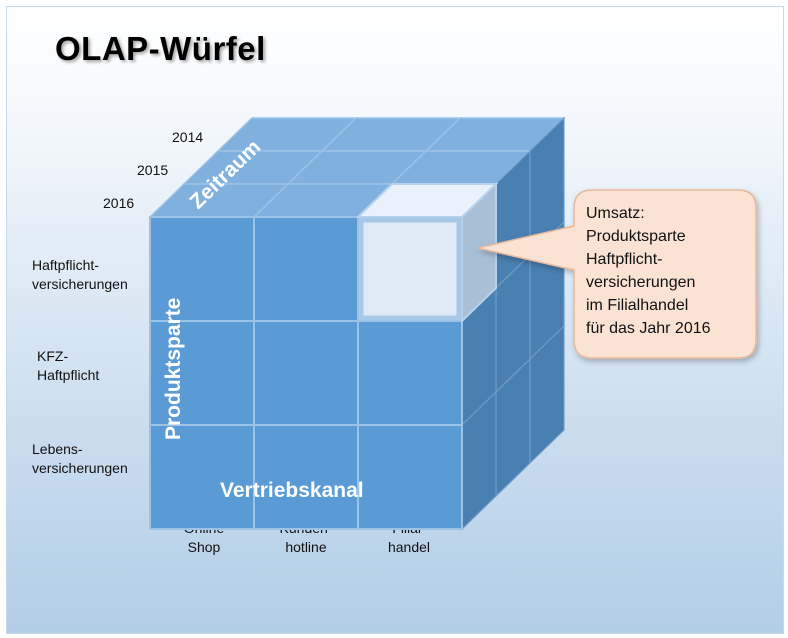  What do you see at coordinates (153, 170) in the screenshot?
I see `year-label-2015: 2015` at bounding box center [153, 170].